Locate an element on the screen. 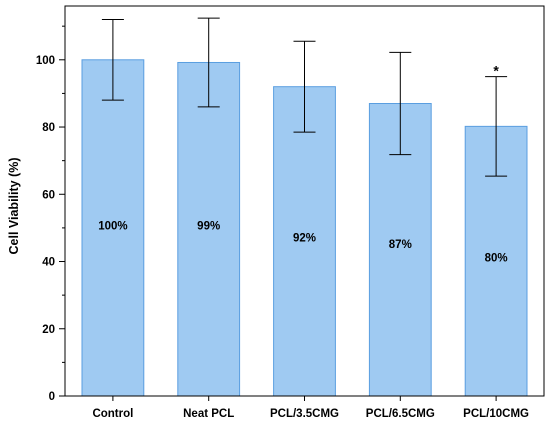 The height and width of the screenshot is (426, 550). x-tick-label-4: PCL/6.5CMG is located at coordinates (400, 414).